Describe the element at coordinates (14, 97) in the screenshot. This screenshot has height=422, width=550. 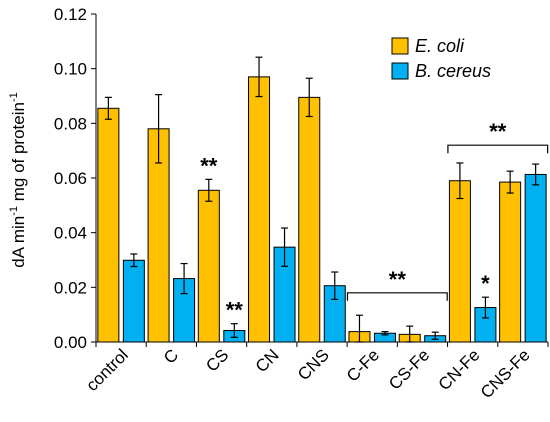
I see `y-axis-title-sup2: -1` at that location.